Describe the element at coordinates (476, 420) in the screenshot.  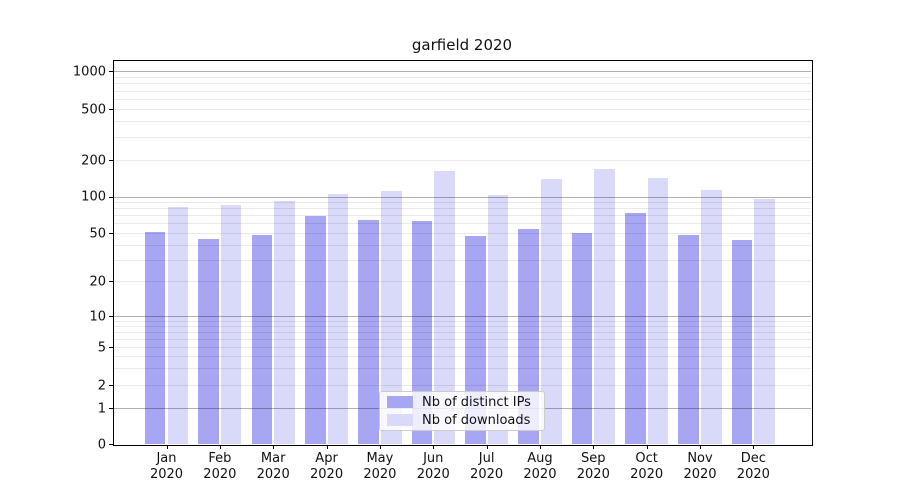
I see `legend-label-downloads: Nb of downloads` at that location.